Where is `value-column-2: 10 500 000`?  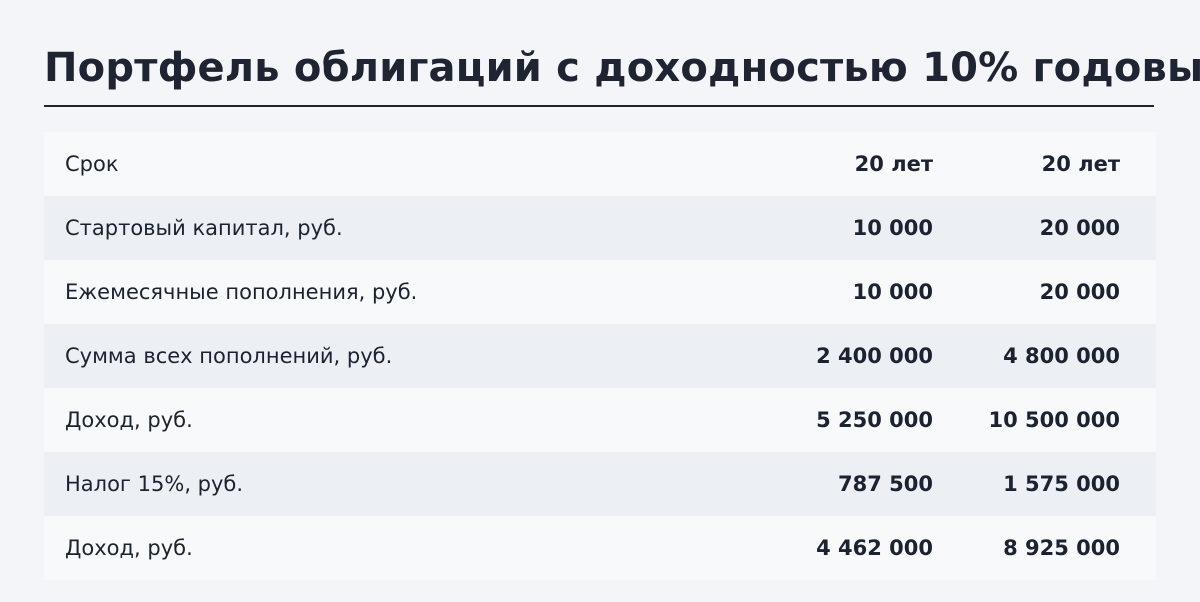
value-column-2: 10 500 000 is located at coordinates (1054, 420).